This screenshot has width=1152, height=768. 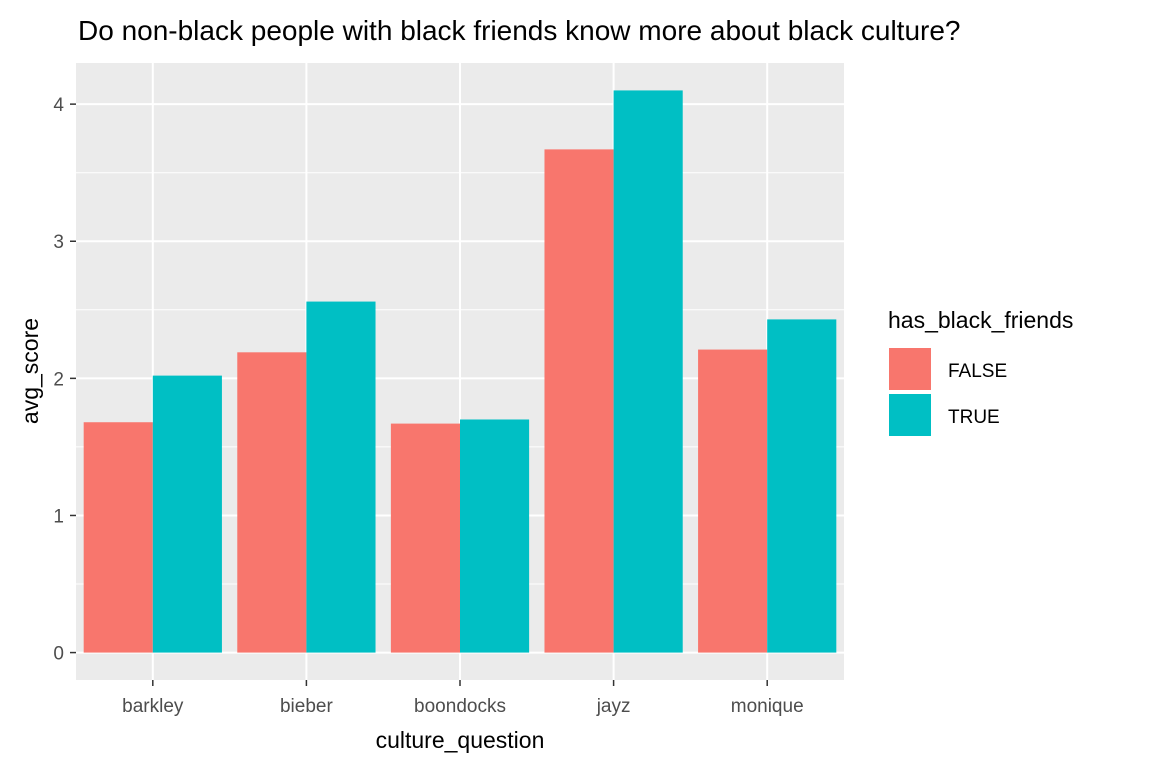 I want to click on y-tick-label: 1, so click(x=58, y=516).